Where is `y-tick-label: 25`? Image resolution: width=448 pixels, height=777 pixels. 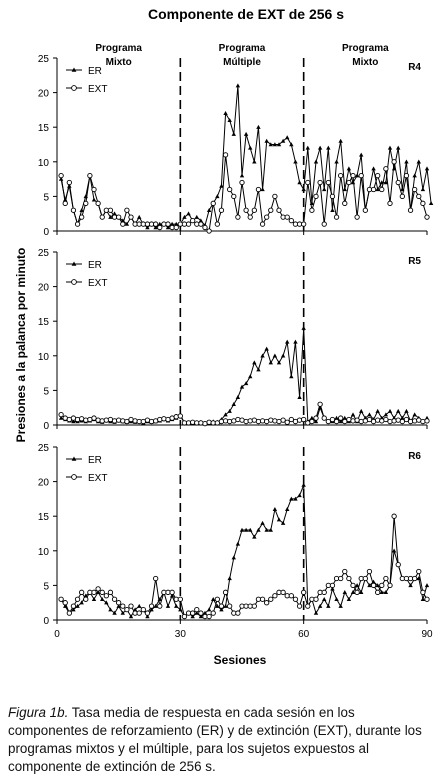
y-tick-label: 25 is located at coordinates (44, 448).